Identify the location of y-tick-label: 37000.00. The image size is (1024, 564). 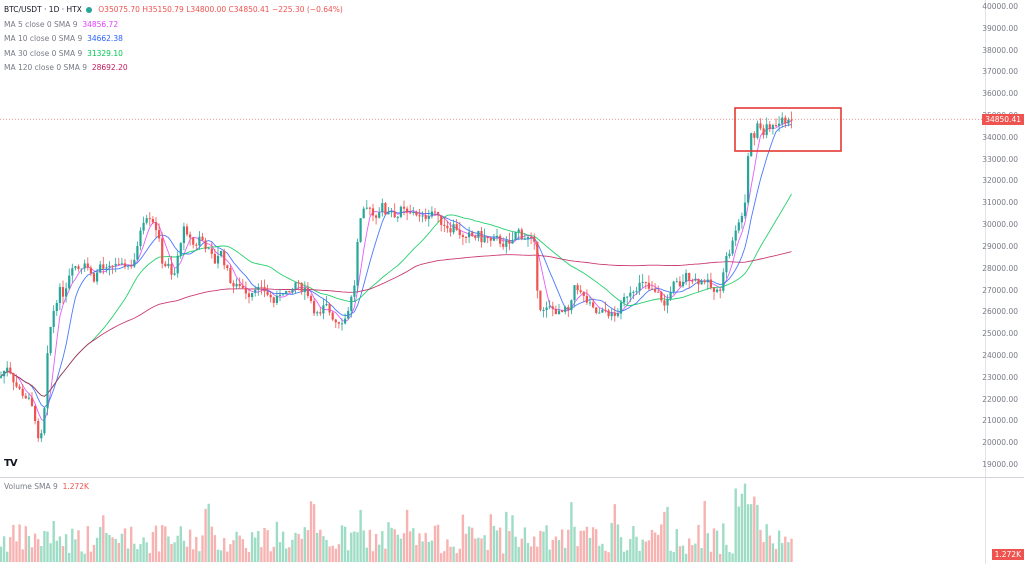
(1000, 72).